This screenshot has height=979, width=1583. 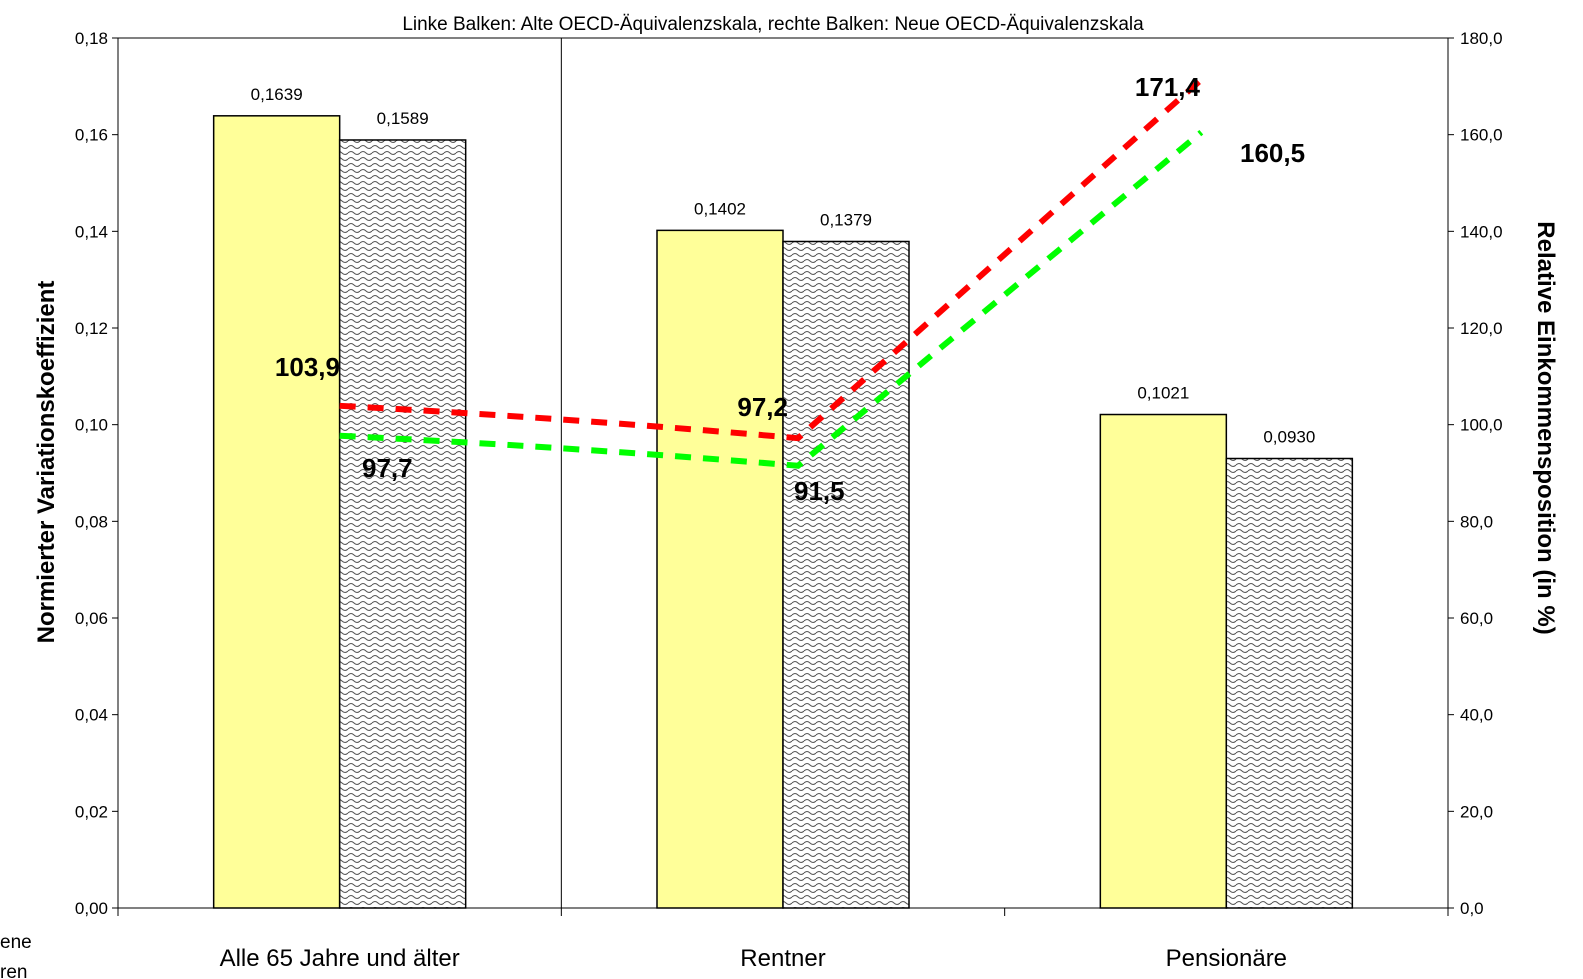 What do you see at coordinates (1472, 908) in the screenshot?
I see `y2-tick-label: 0,0` at bounding box center [1472, 908].